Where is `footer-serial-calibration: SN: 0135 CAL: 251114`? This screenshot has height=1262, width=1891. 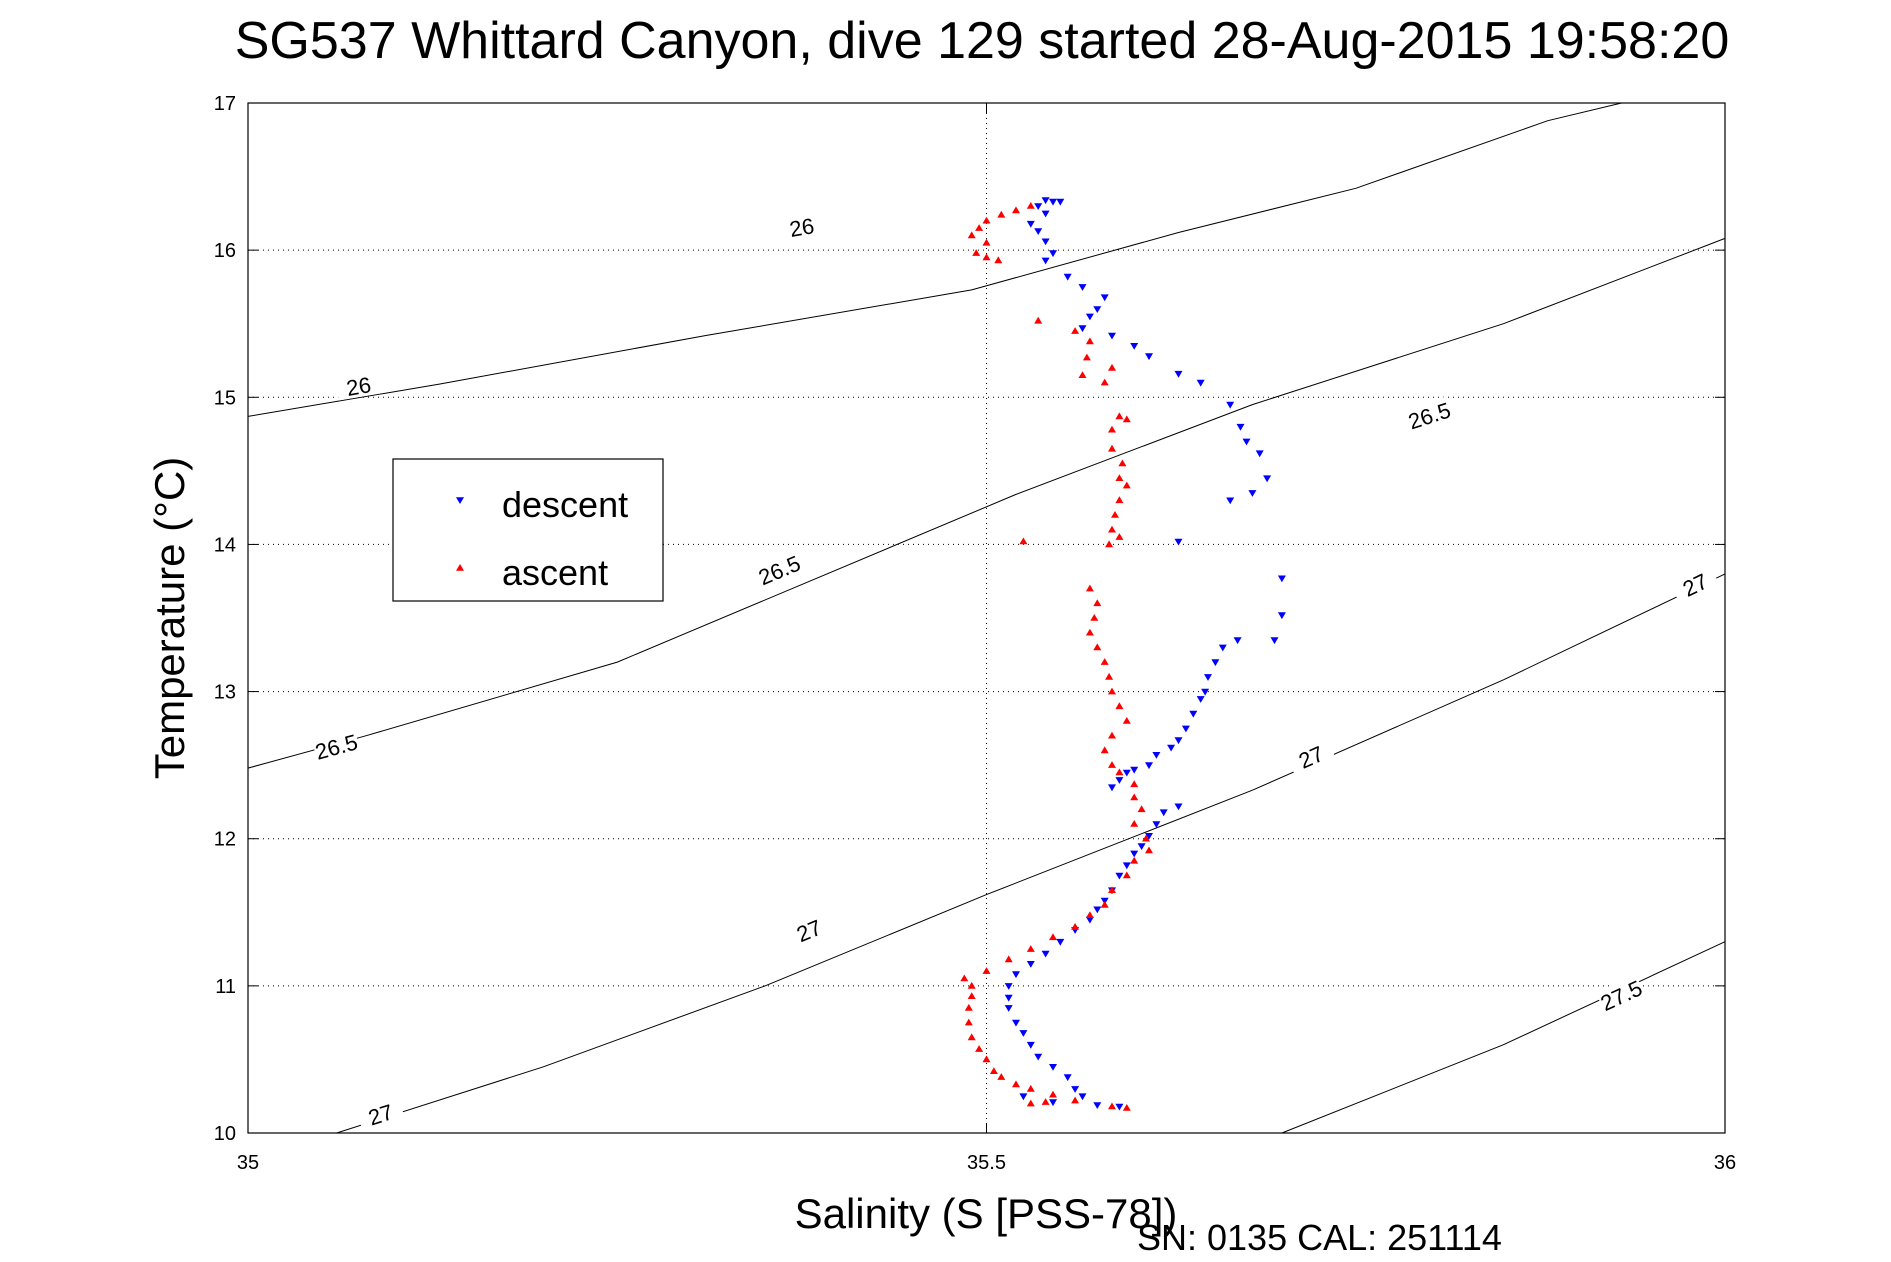
footer-serial-calibration: SN: 0135 CAL: 251114 is located at coordinates (1319, 1237).